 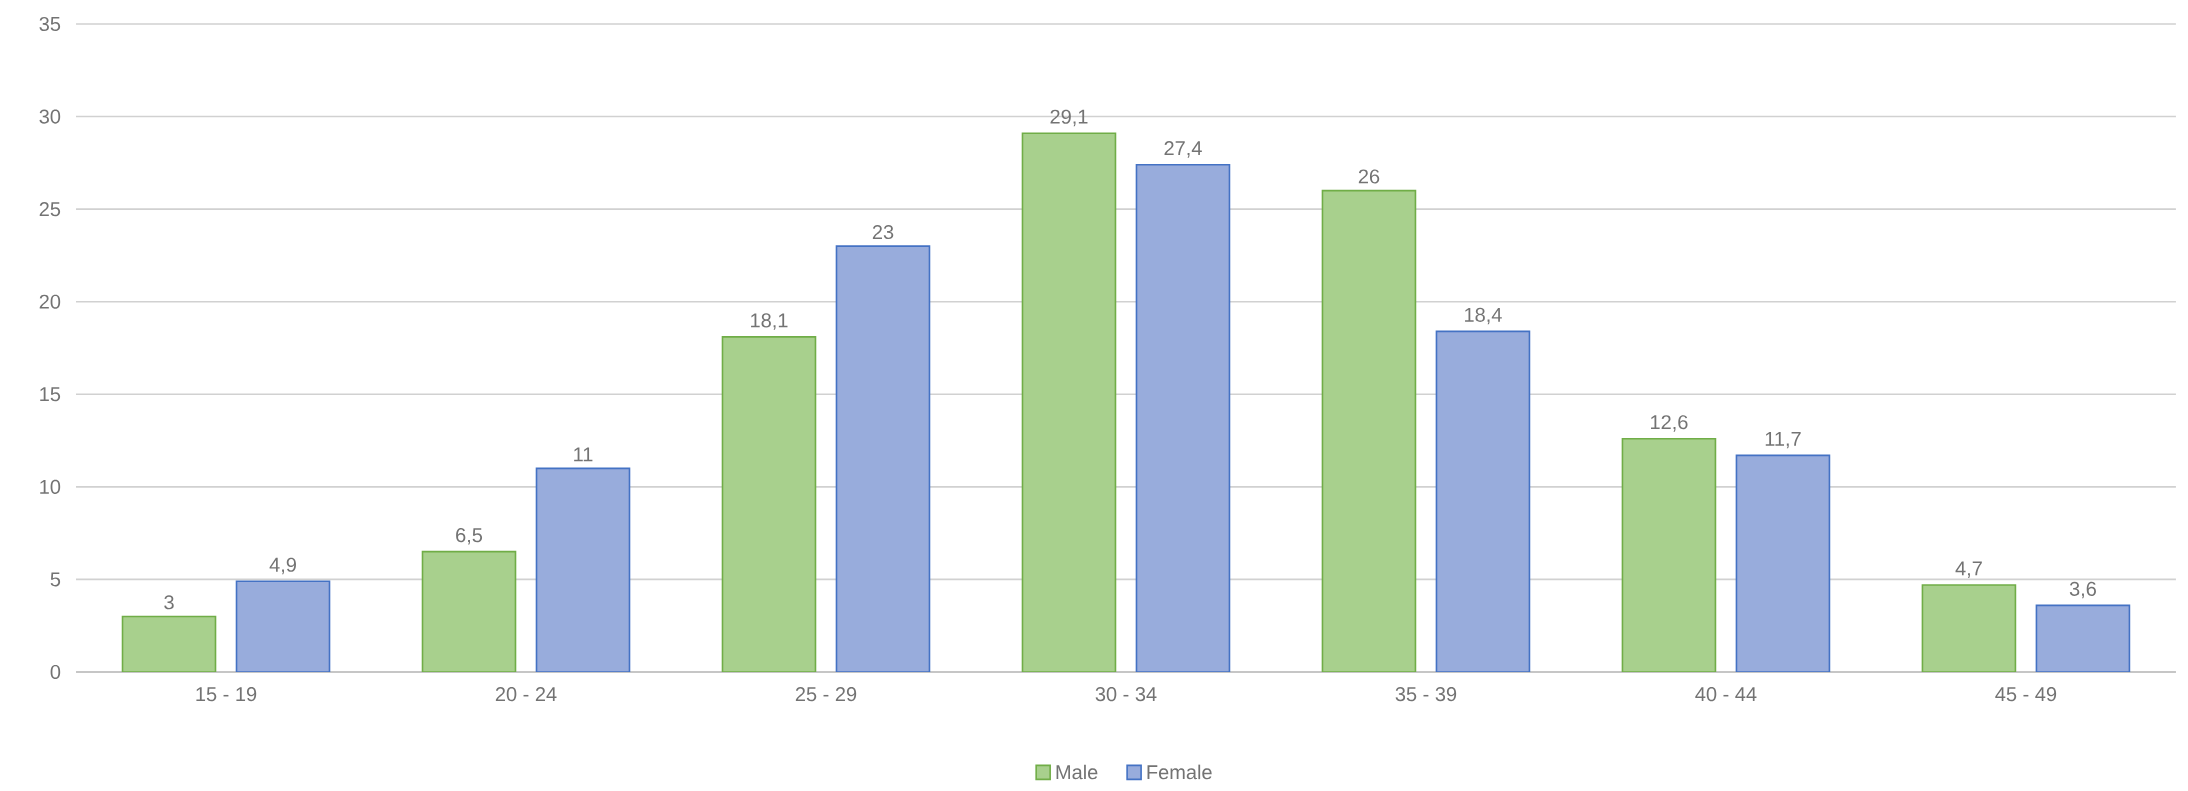 I want to click on y-tick-label: 35, so click(x=50, y=24).